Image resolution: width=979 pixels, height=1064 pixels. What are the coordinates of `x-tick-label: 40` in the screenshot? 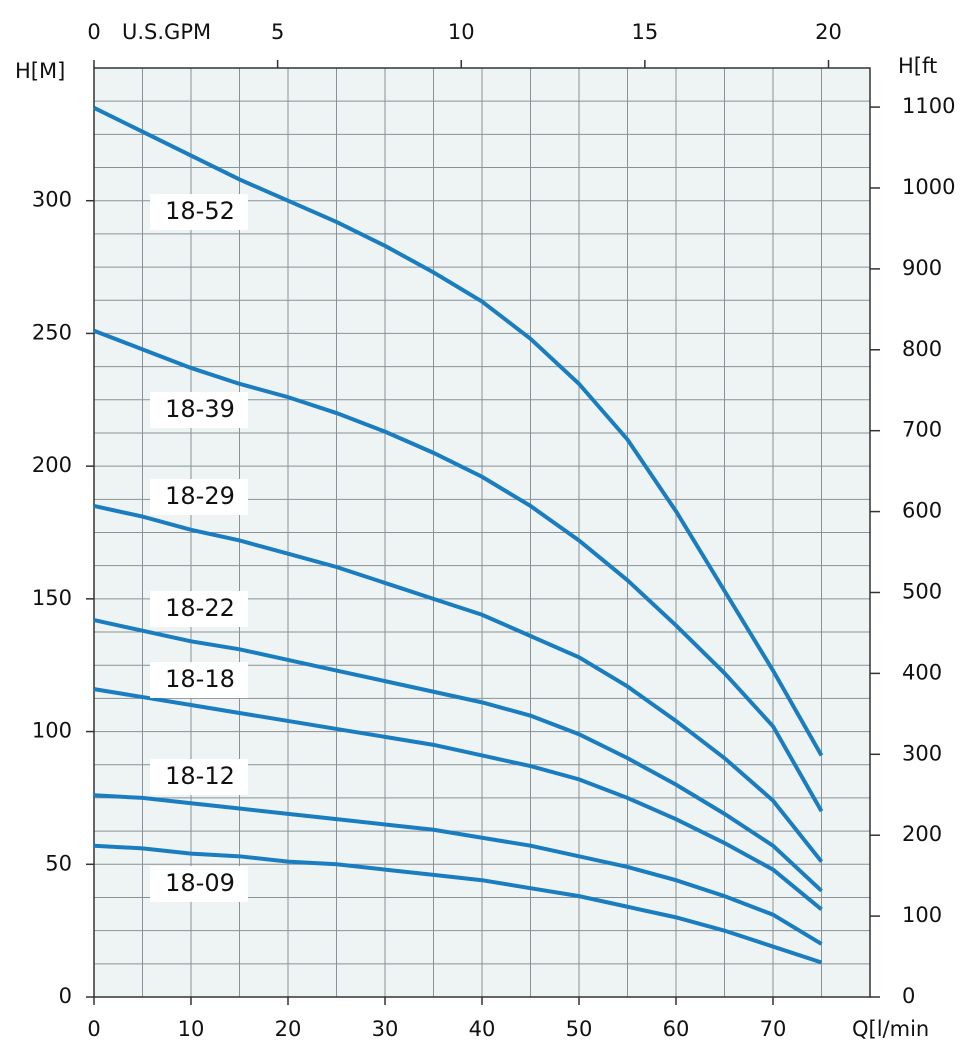 It's located at (482, 1029).